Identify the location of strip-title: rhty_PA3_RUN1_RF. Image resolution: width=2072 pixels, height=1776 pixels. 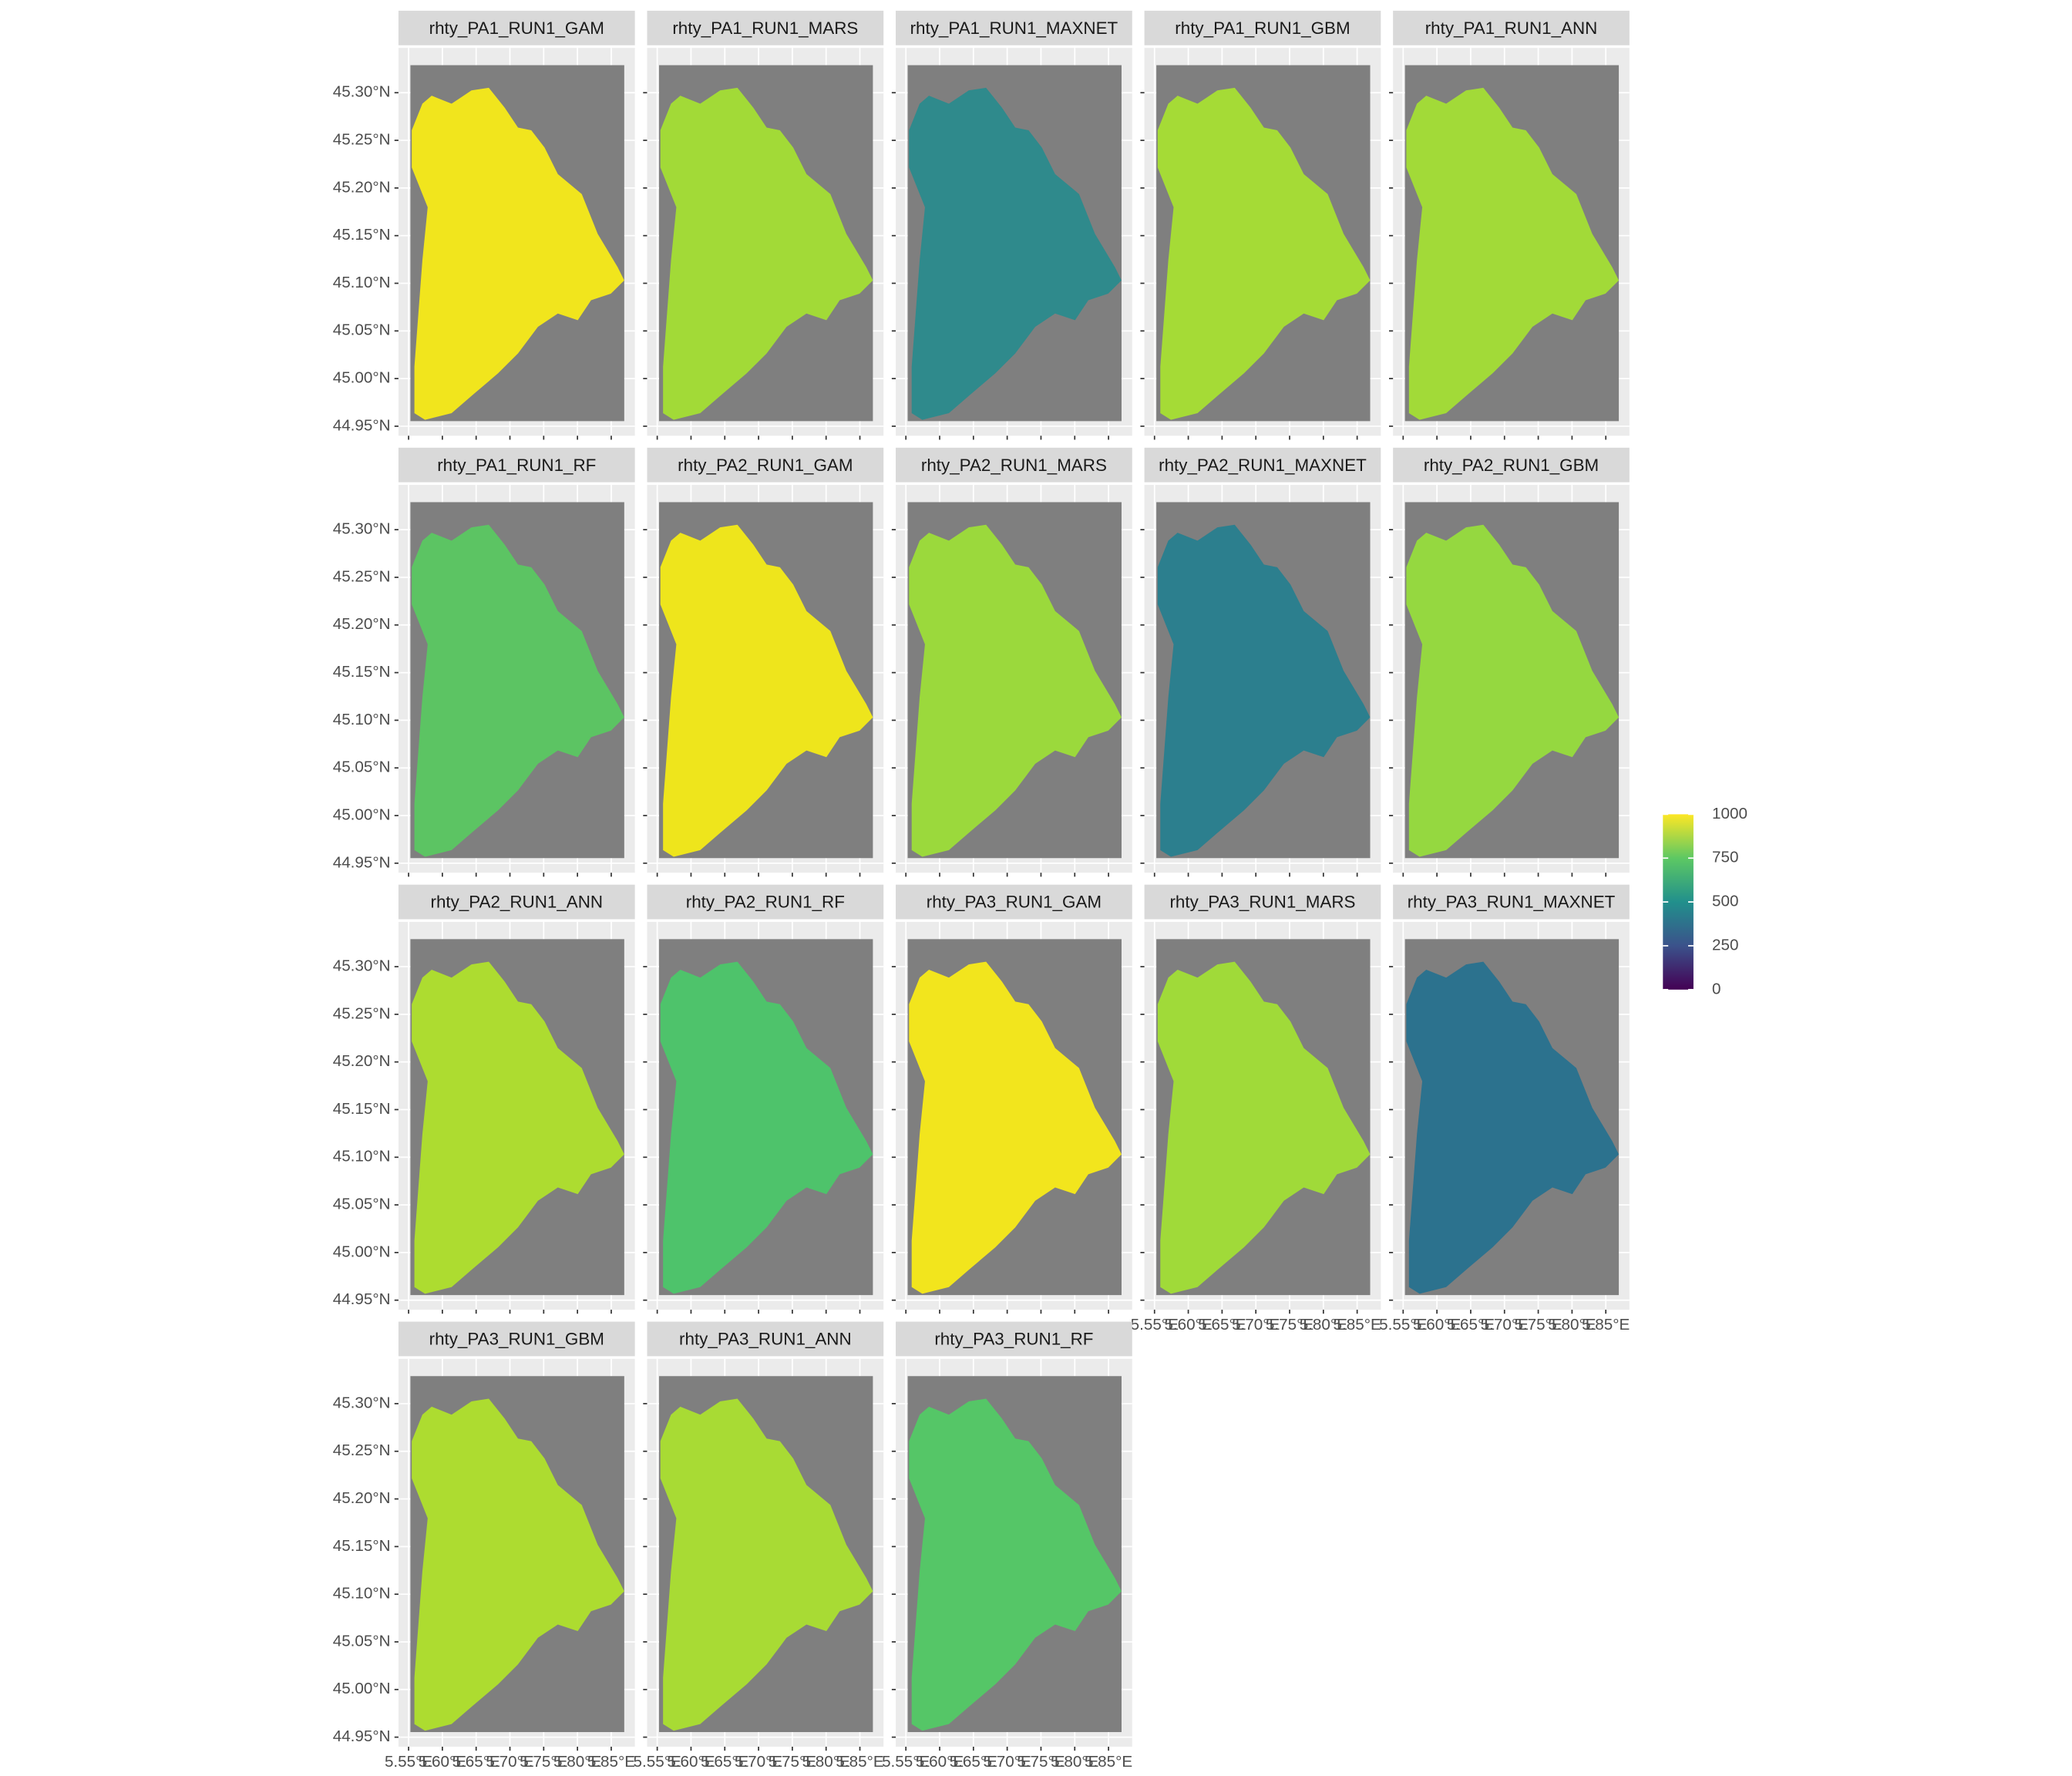
(1014, 1340).